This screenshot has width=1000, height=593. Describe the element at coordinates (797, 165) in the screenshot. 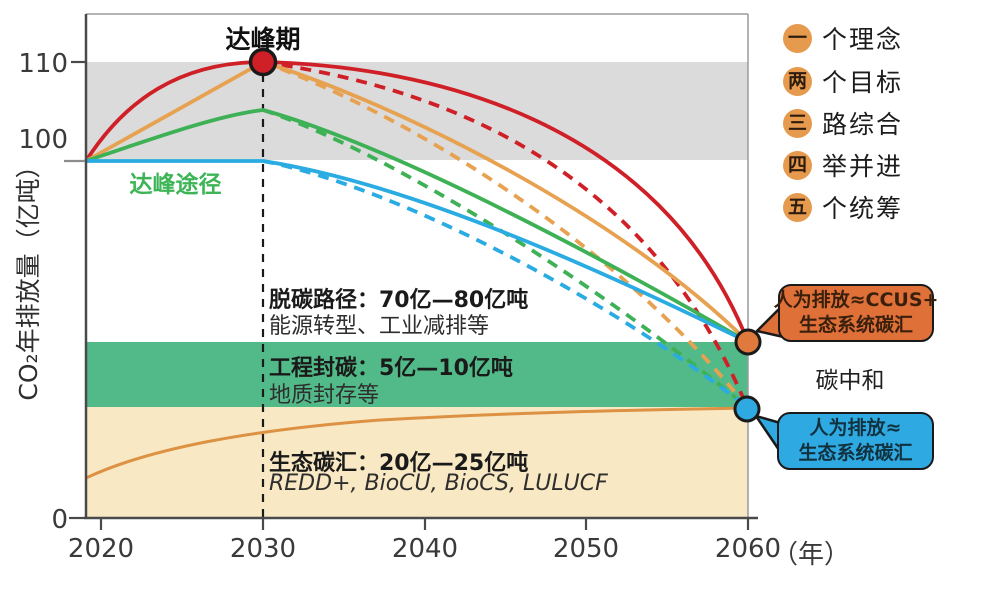

I see `legend-badge-4: 四` at that location.